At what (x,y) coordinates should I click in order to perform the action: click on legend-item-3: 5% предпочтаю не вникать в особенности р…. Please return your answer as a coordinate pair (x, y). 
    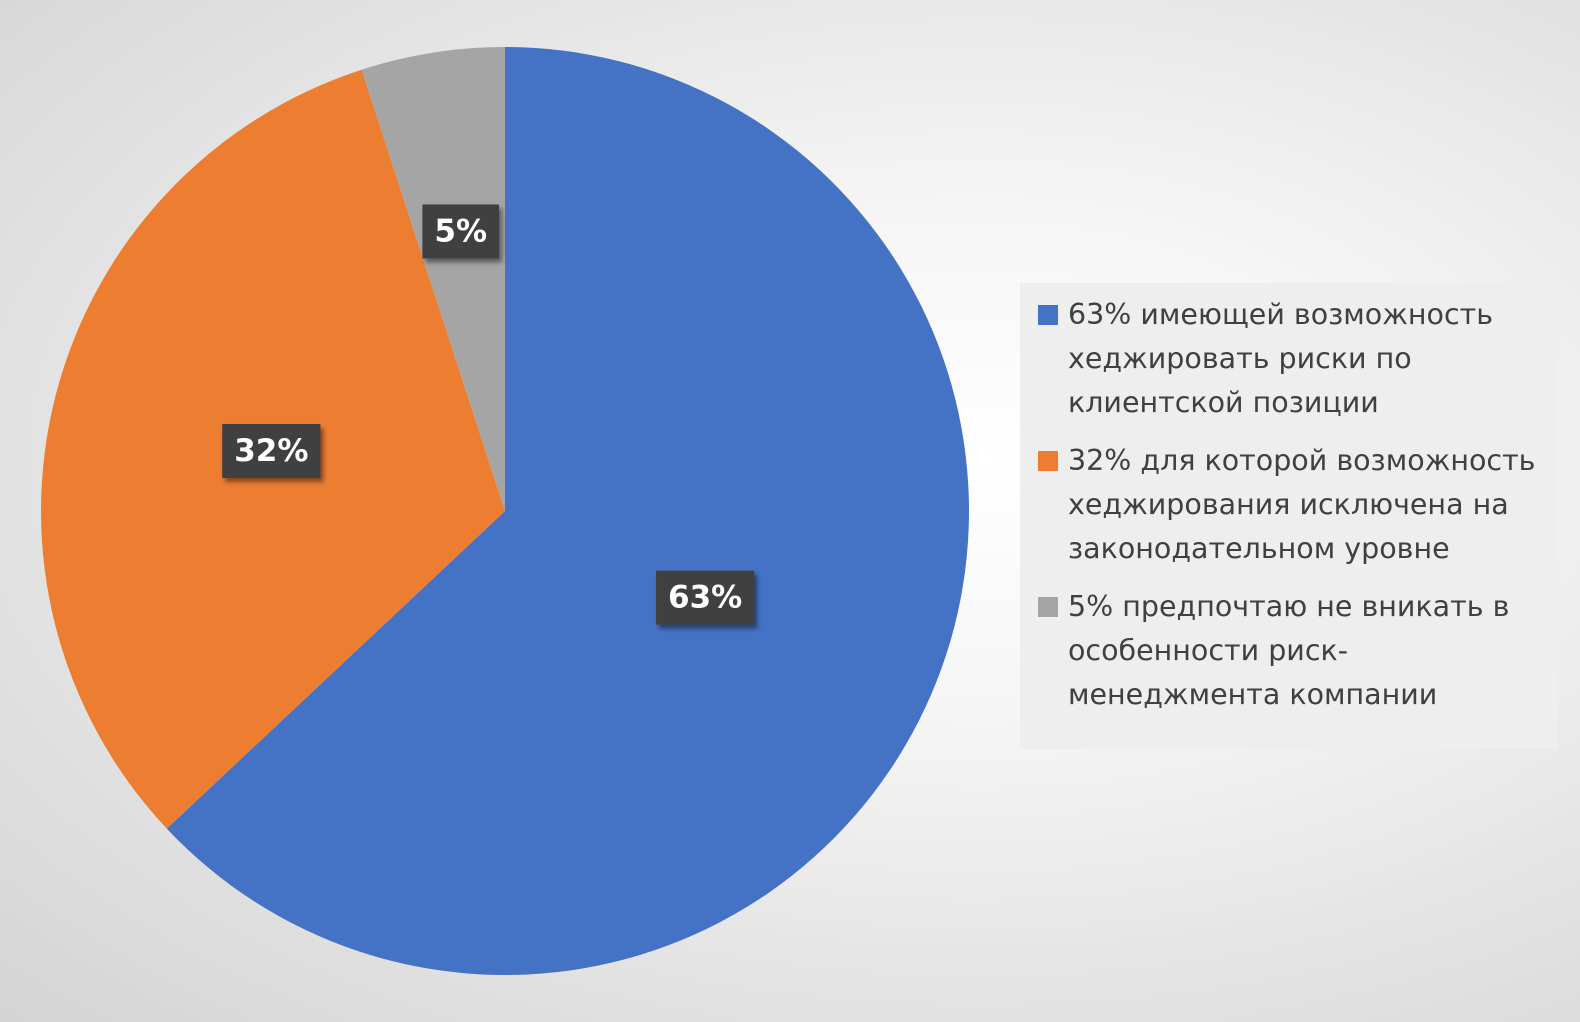
    Looking at the image, I should click on (1298, 651).